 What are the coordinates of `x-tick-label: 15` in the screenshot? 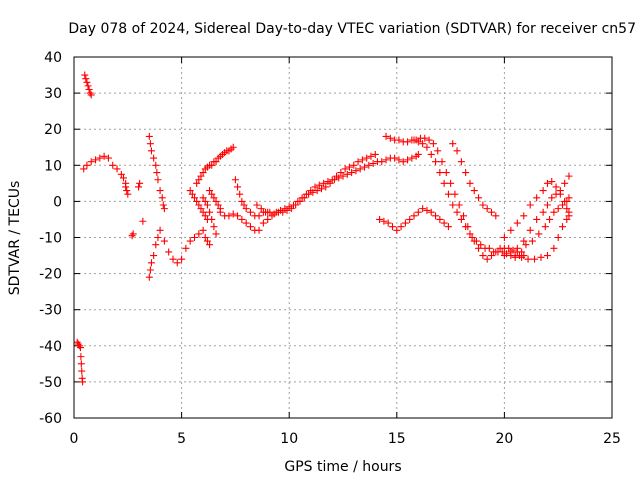 It's located at (397, 439).